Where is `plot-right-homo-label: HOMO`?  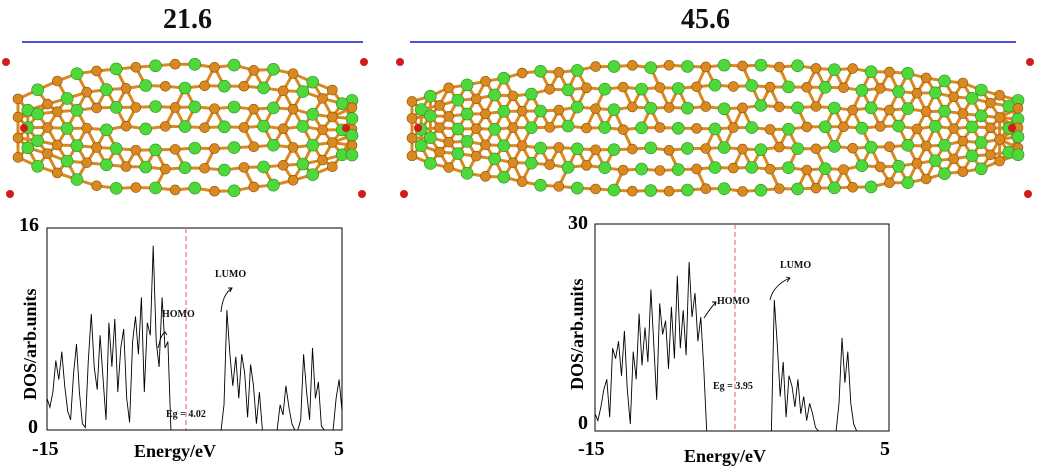
plot-right-homo-label: HOMO is located at coordinates (733, 301).